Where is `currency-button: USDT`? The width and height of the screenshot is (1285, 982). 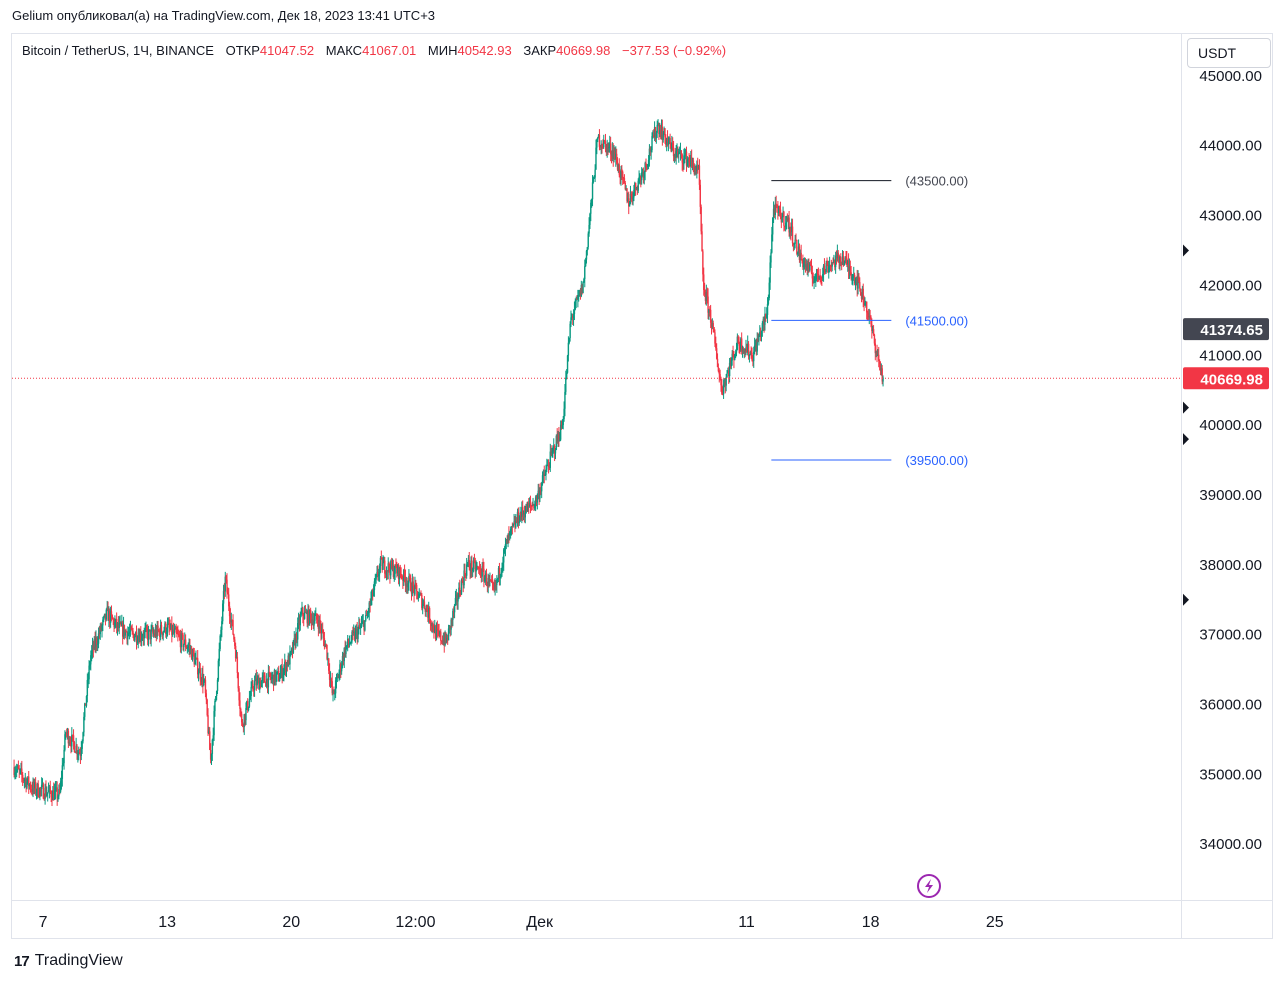
currency-button: USDT is located at coordinates (1229, 53).